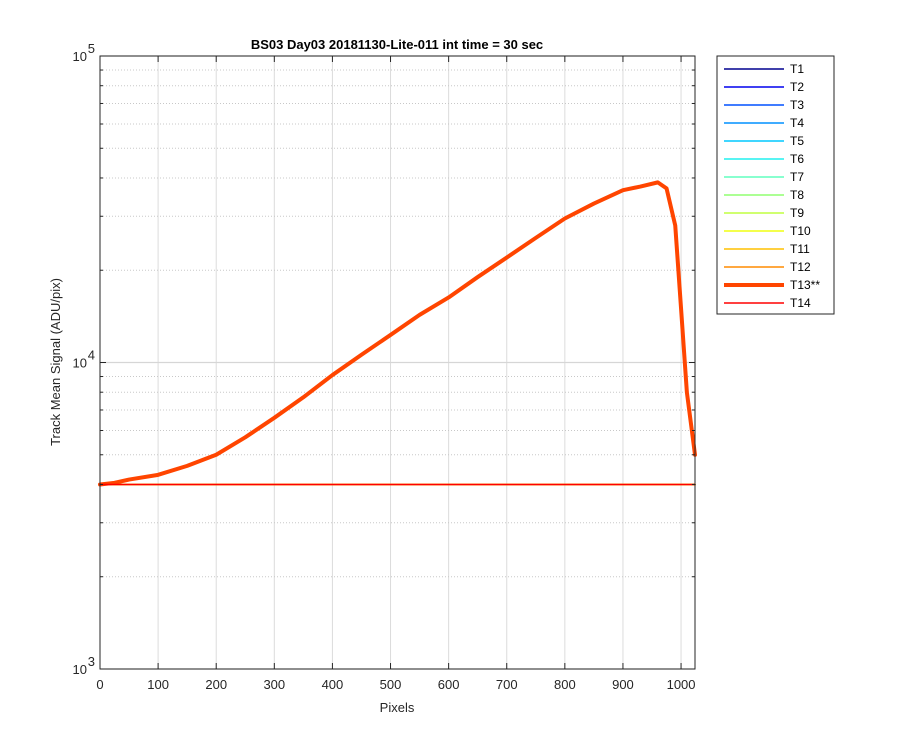 Image resolution: width=900 pixels, height=750 pixels. What do you see at coordinates (800, 231) in the screenshot?
I see `legend-label: T10` at bounding box center [800, 231].